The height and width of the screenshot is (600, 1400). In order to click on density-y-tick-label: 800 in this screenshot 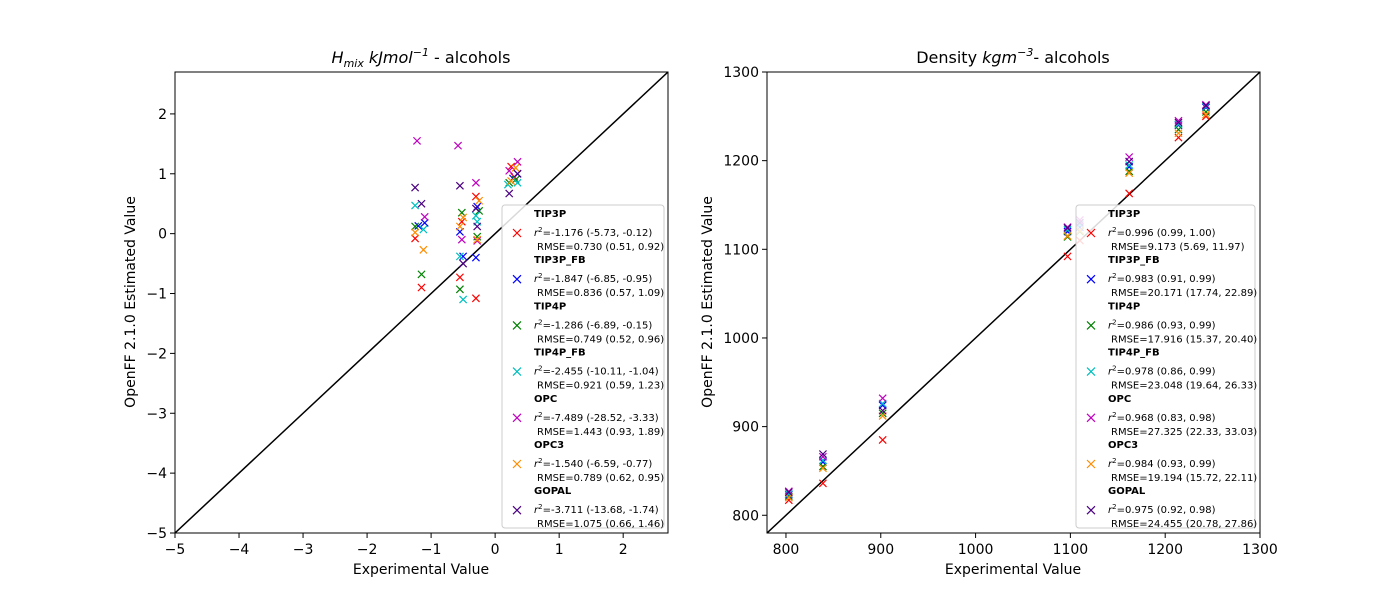, I will do `click(745, 516)`.